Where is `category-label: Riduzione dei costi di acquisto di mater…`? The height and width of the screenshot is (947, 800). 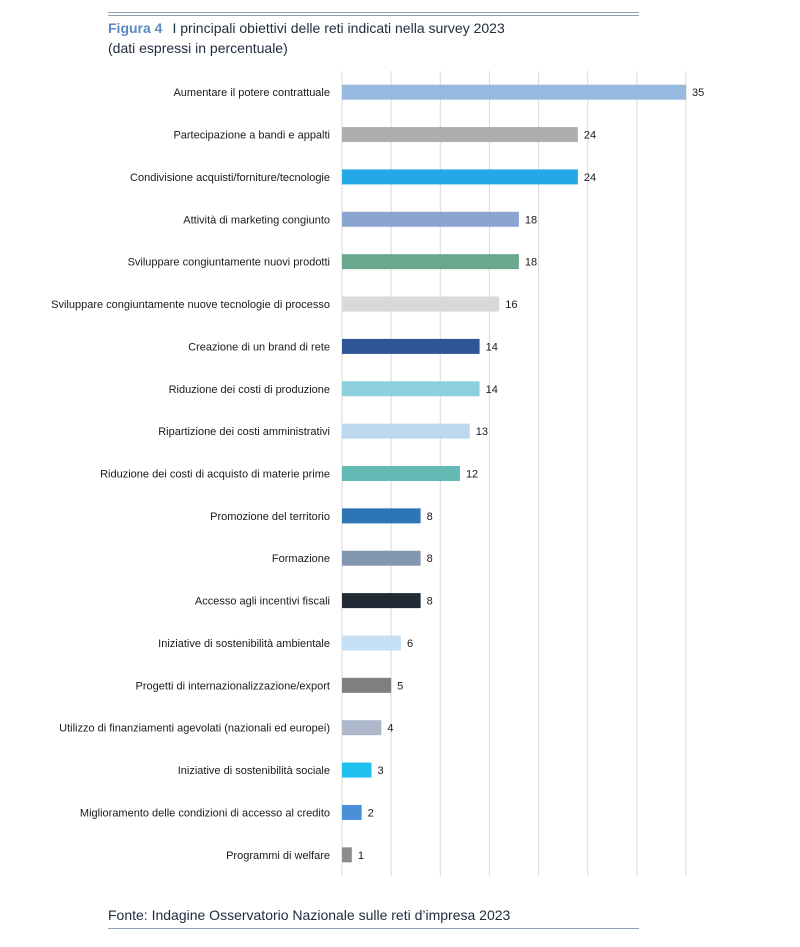 category-label: Riduzione dei costi di acquisto di mater… is located at coordinates (215, 475).